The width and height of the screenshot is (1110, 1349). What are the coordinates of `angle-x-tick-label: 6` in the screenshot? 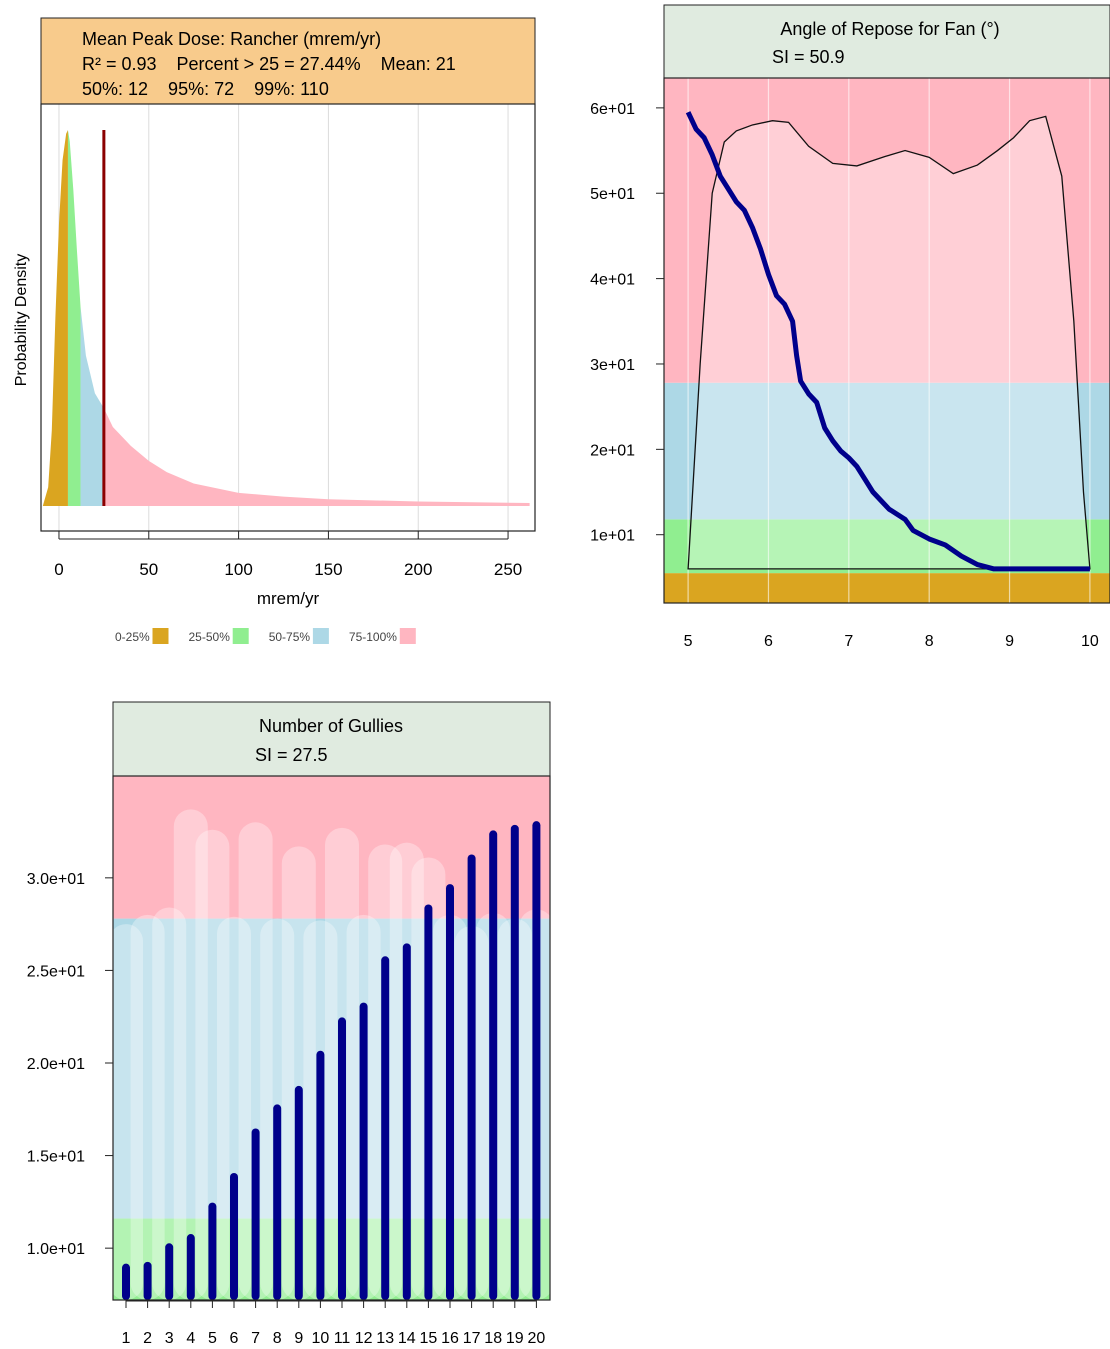 It's located at (768, 641).